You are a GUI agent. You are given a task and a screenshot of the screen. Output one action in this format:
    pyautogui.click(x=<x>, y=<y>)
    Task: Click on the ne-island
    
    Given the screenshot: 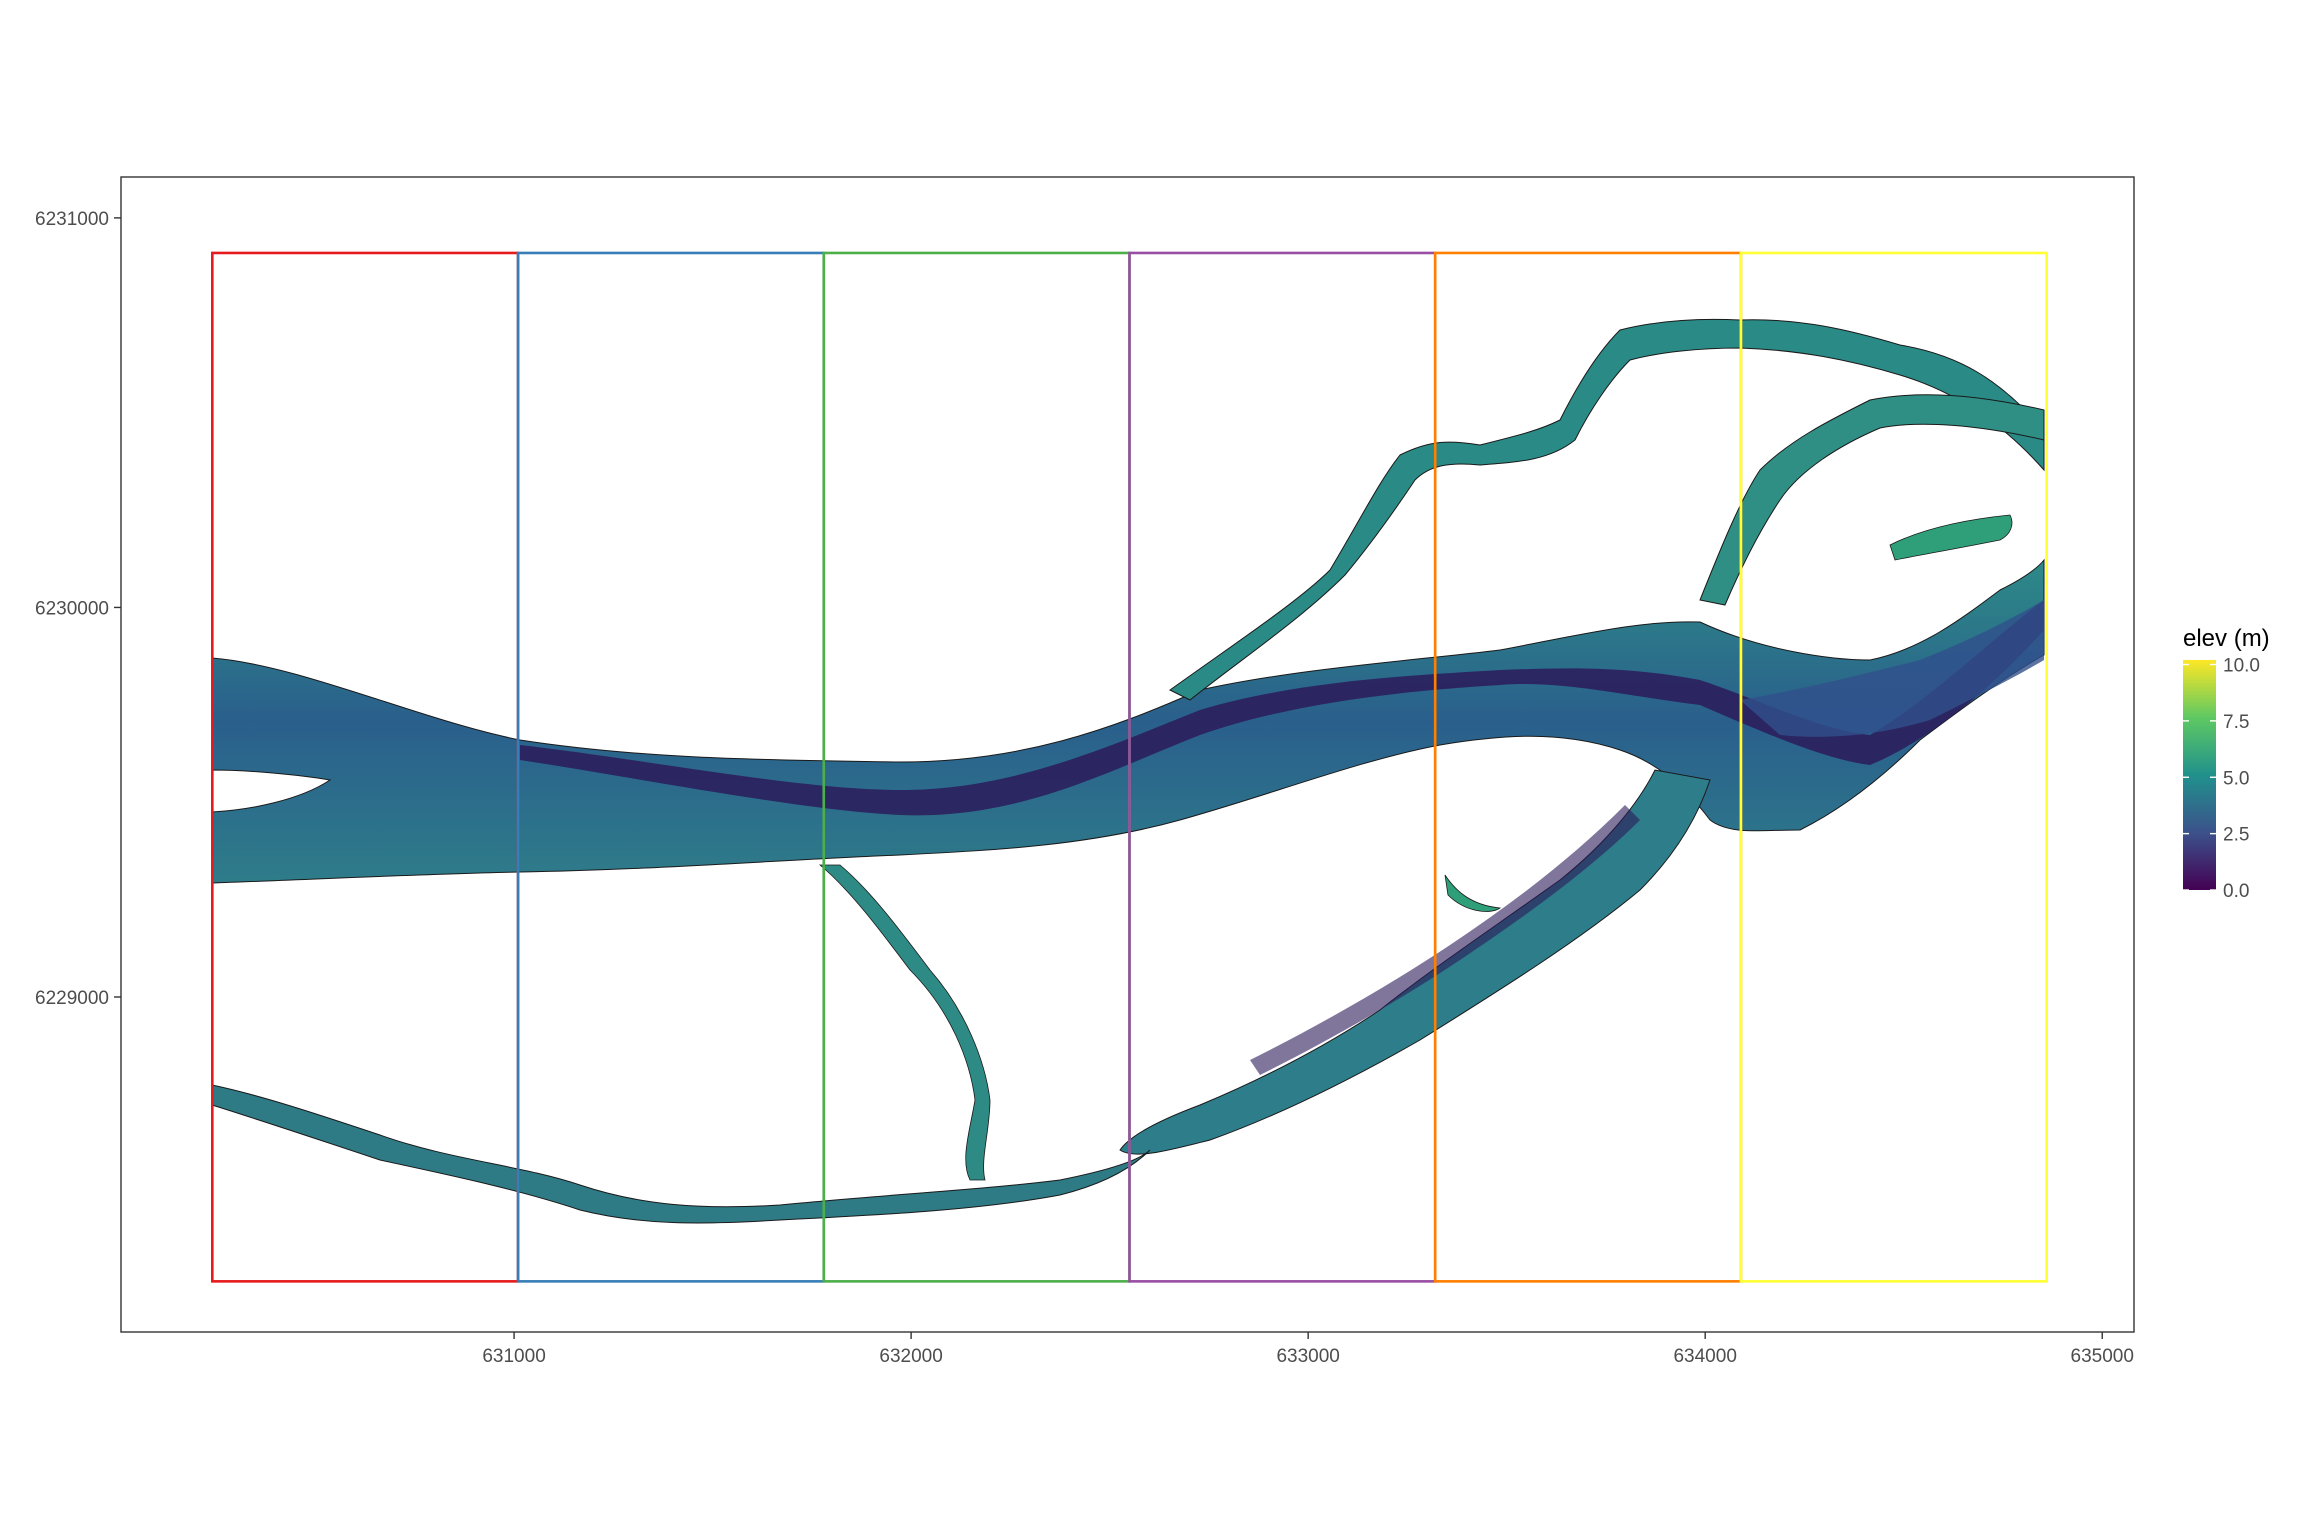 What is the action you would take?
    pyautogui.click(x=1951, y=537)
    